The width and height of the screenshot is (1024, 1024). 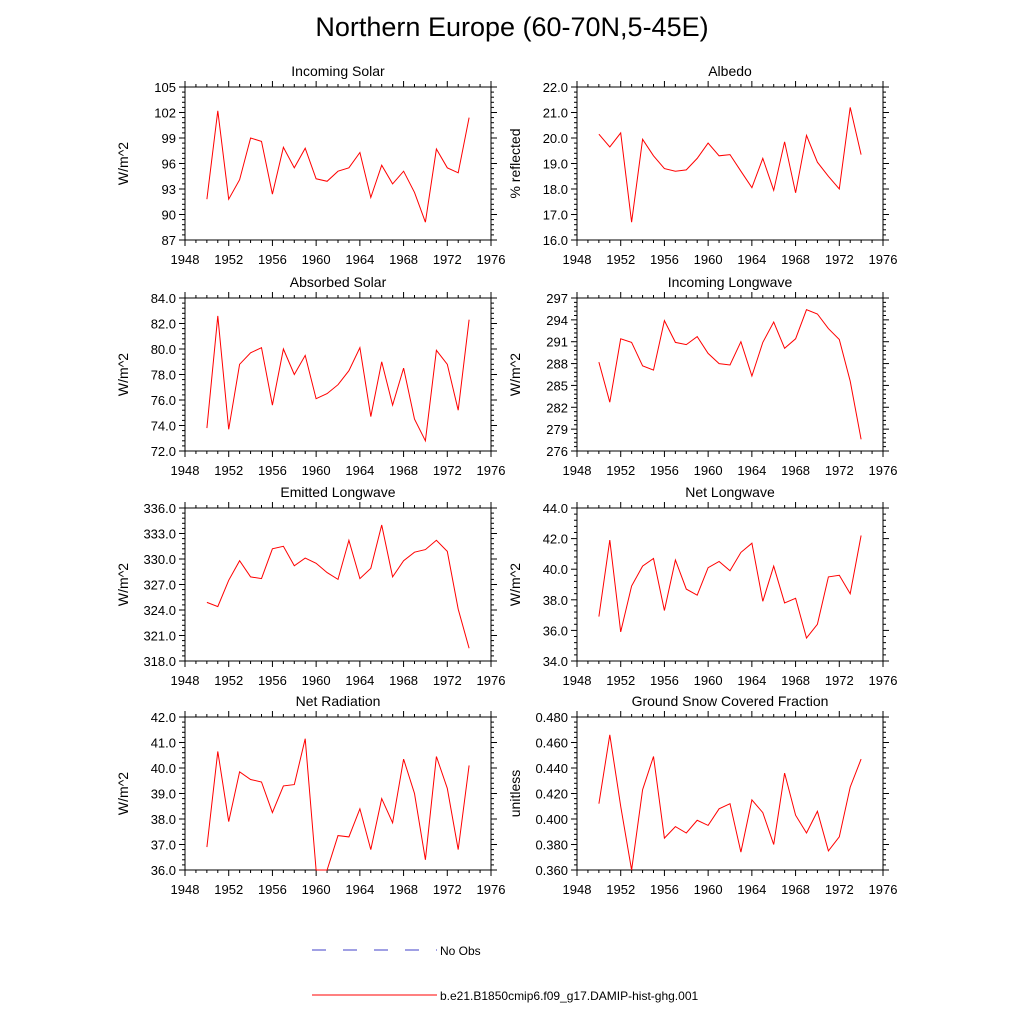 What do you see at coordinates (512, 27) in the screenshot?
I see `page-title: Northern Europe (60-70N,5-45E)` at bounding box center [512, 27].